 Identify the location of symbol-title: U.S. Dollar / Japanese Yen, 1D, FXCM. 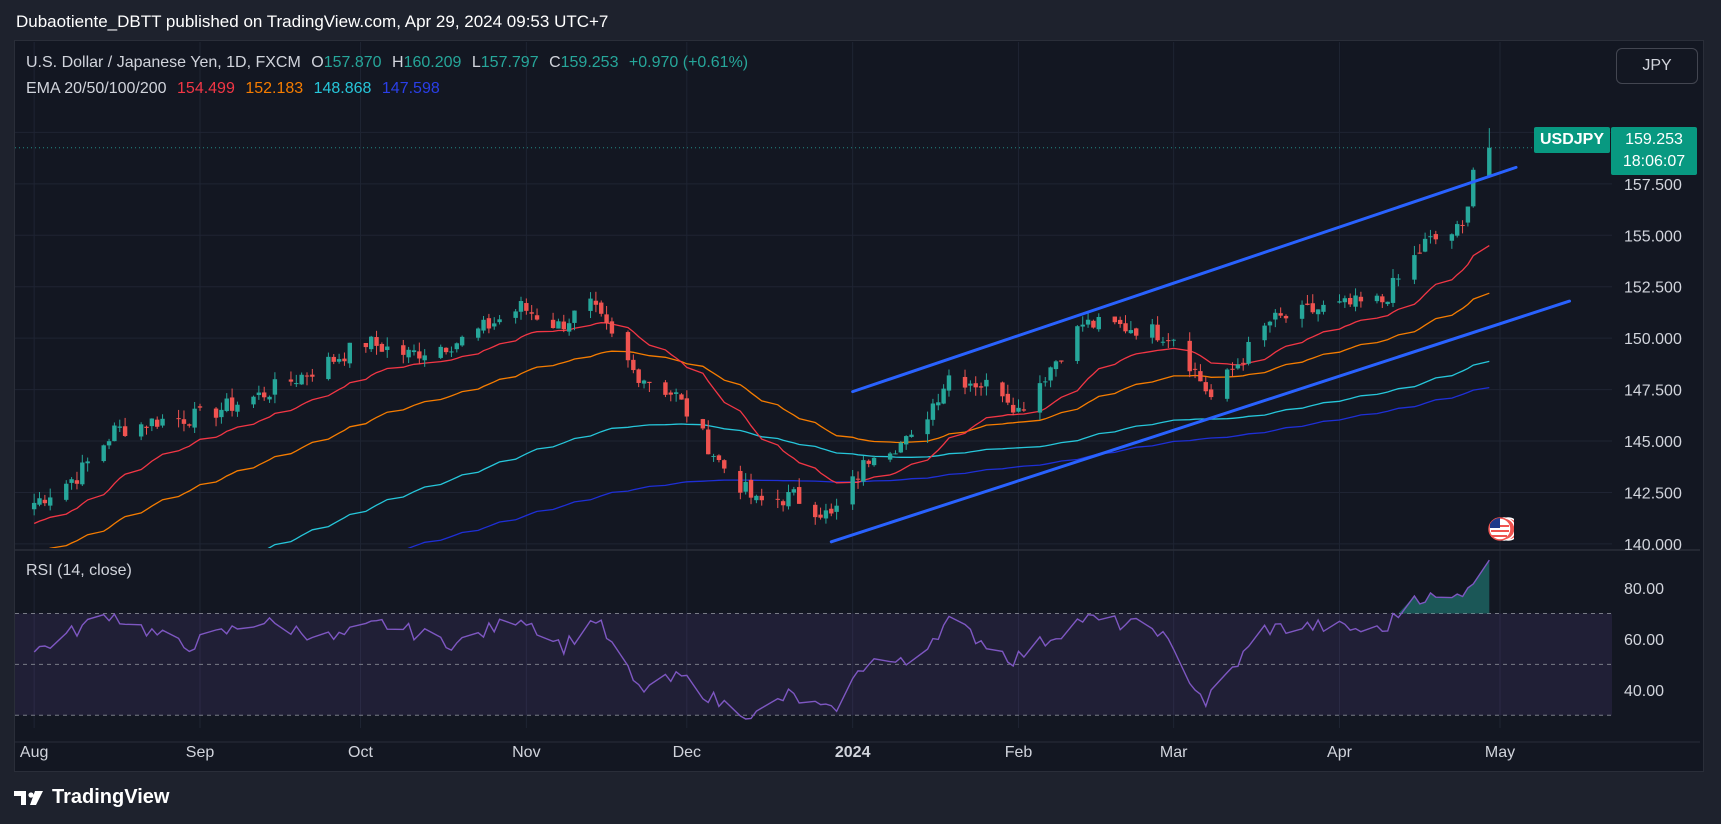
(163, 62).